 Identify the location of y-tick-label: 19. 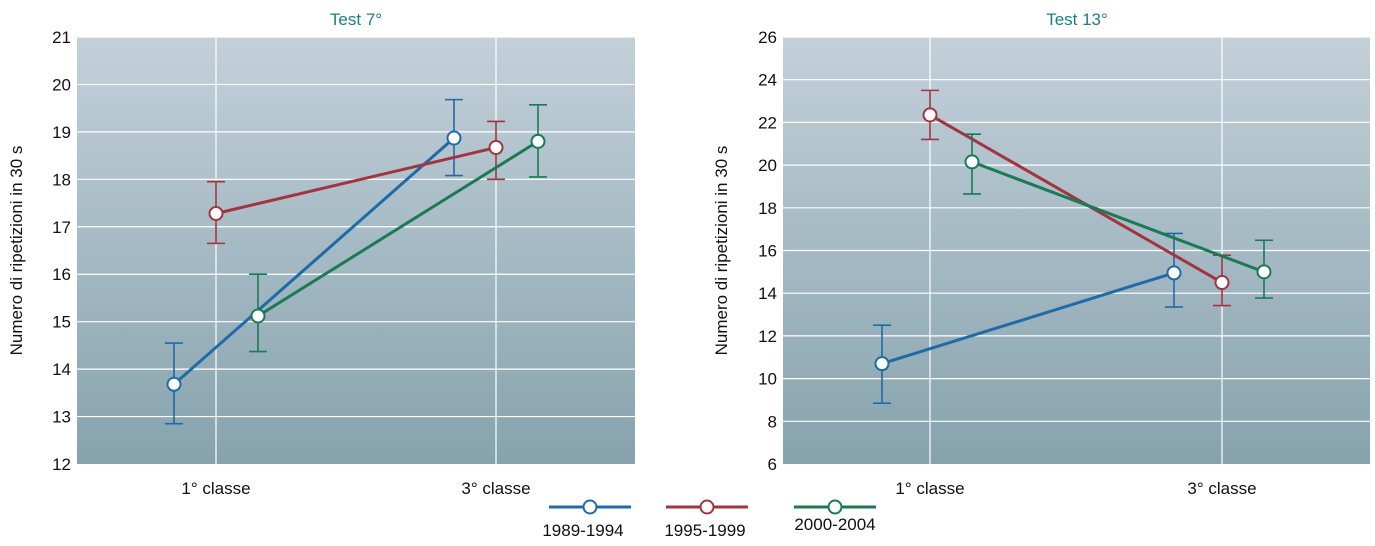
(61, 132).